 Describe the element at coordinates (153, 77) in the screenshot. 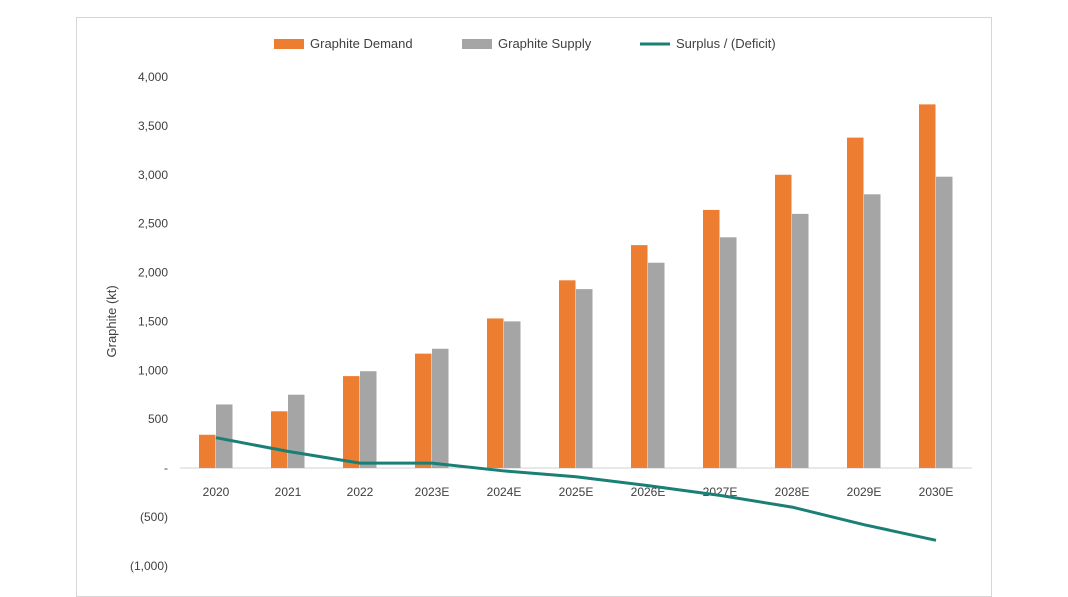

I see `y-tick-label: 4,000` at that location.